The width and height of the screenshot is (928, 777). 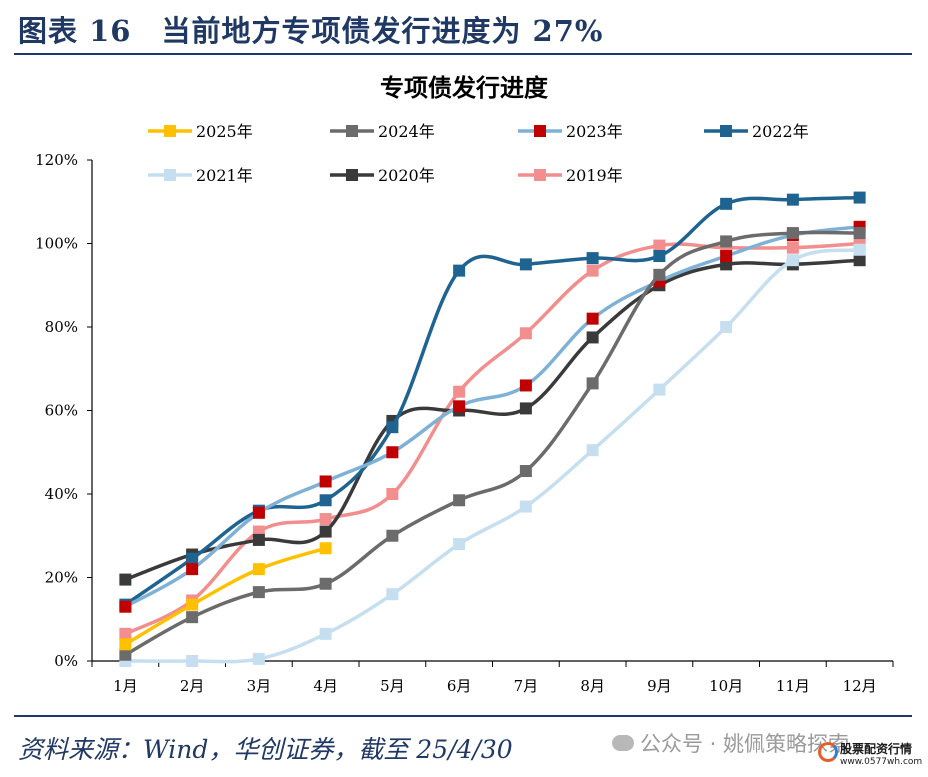 What do you see at coordinates (265, 749) in the screenshot?
I see `source-note: 资料来源：Wind，华创证券，截至 25/4/30` at bounding box center [265, 749].